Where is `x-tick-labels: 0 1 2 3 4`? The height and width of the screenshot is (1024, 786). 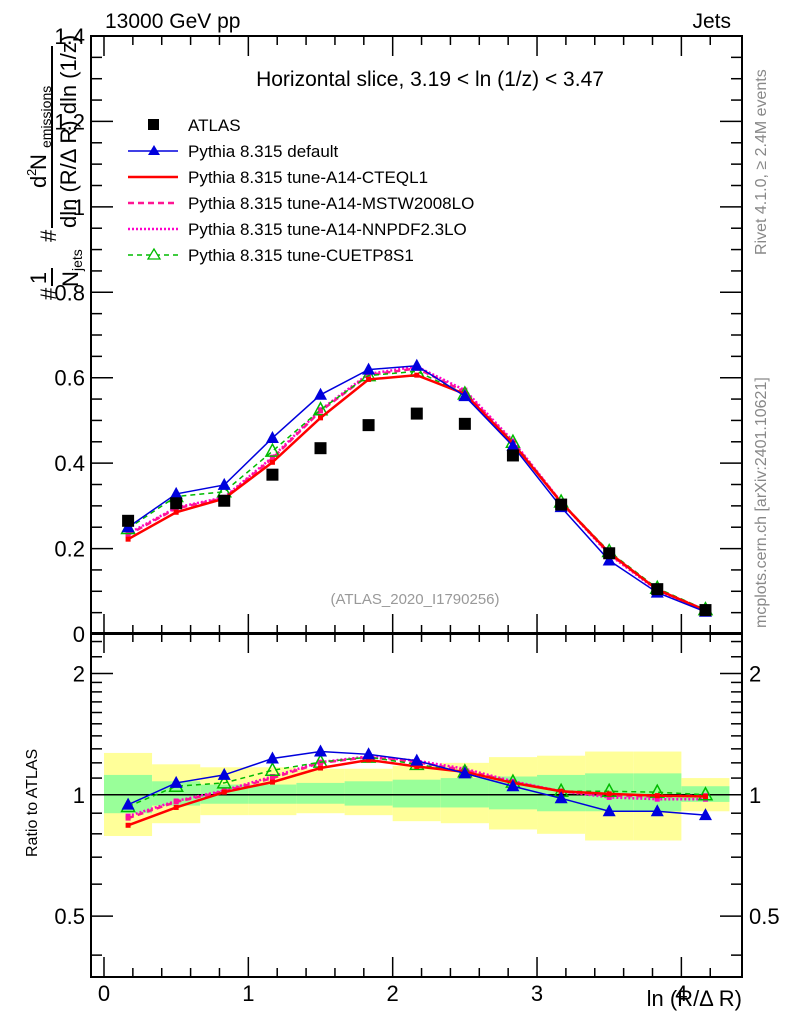 x-tick-labels: 0 1 2 3 4 is located at coordinates (393, 993).